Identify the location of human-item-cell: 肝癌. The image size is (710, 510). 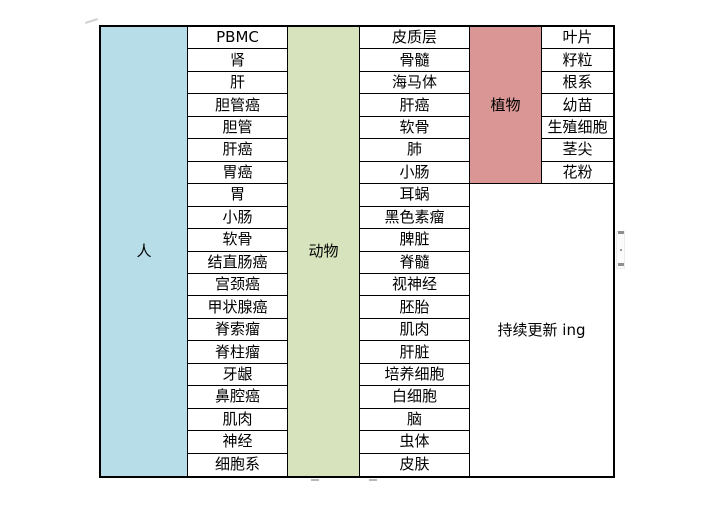
(238, 150).